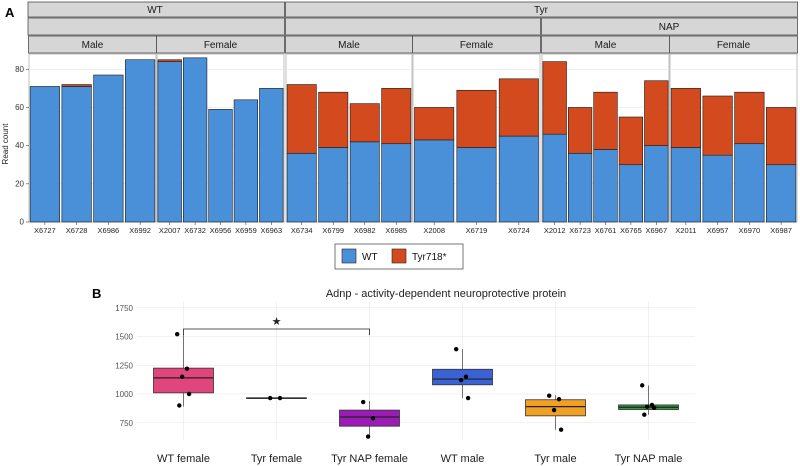 The image size is (800, 466). Describe the element at coordinates (19, 69) in the screenshot. I see `y-tick-label: 80` at that location.